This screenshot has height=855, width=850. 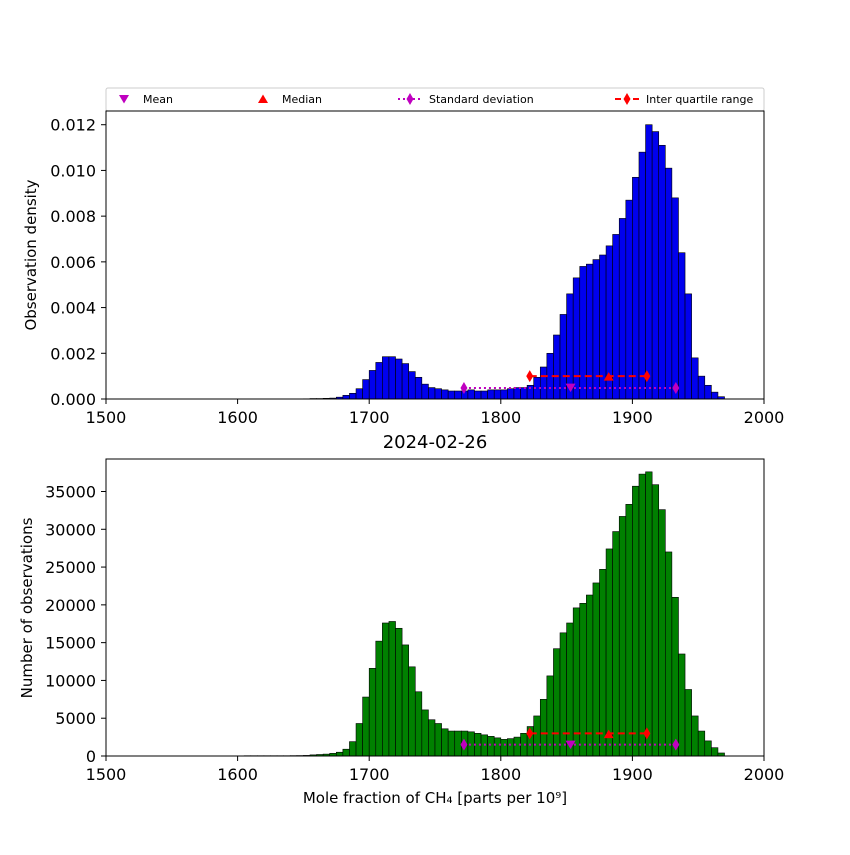 What do you see at coordinates (91, 756) in the screenshot?
I see `y-tick-label: 0` at bounding box center [91, 756].